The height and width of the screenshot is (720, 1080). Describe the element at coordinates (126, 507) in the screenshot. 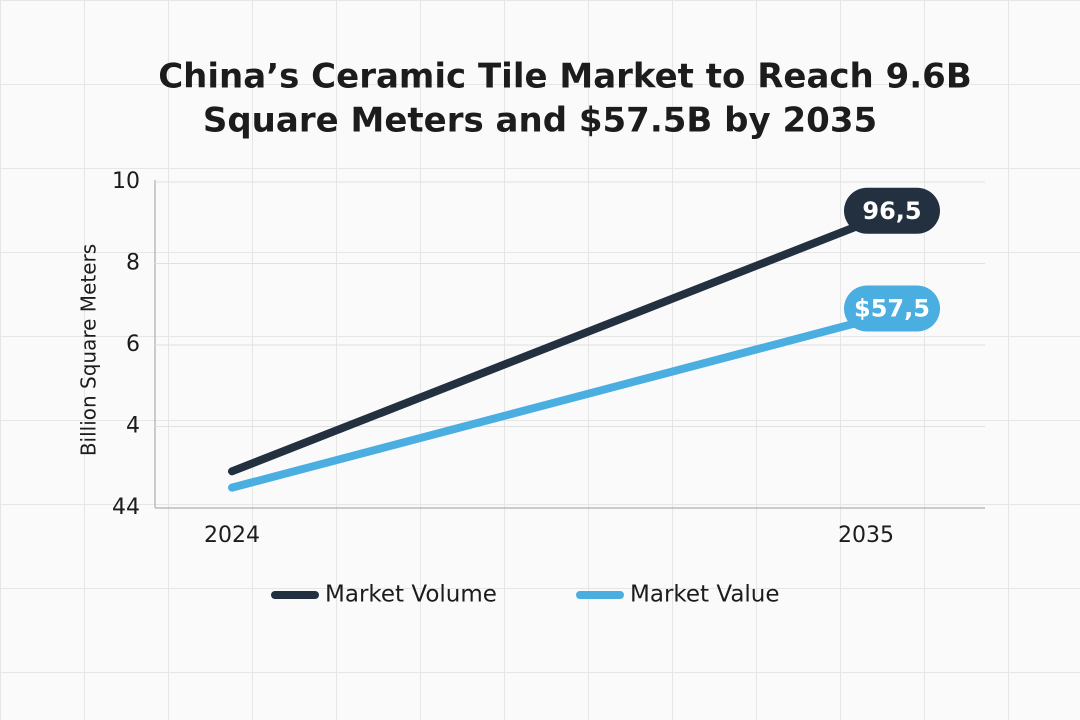

I see `y-tick-label: 44` at that location.